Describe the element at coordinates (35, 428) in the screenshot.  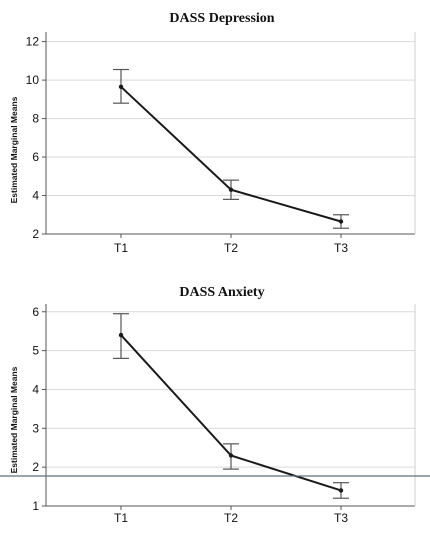
I see `y-tick-label: 3` at that location.